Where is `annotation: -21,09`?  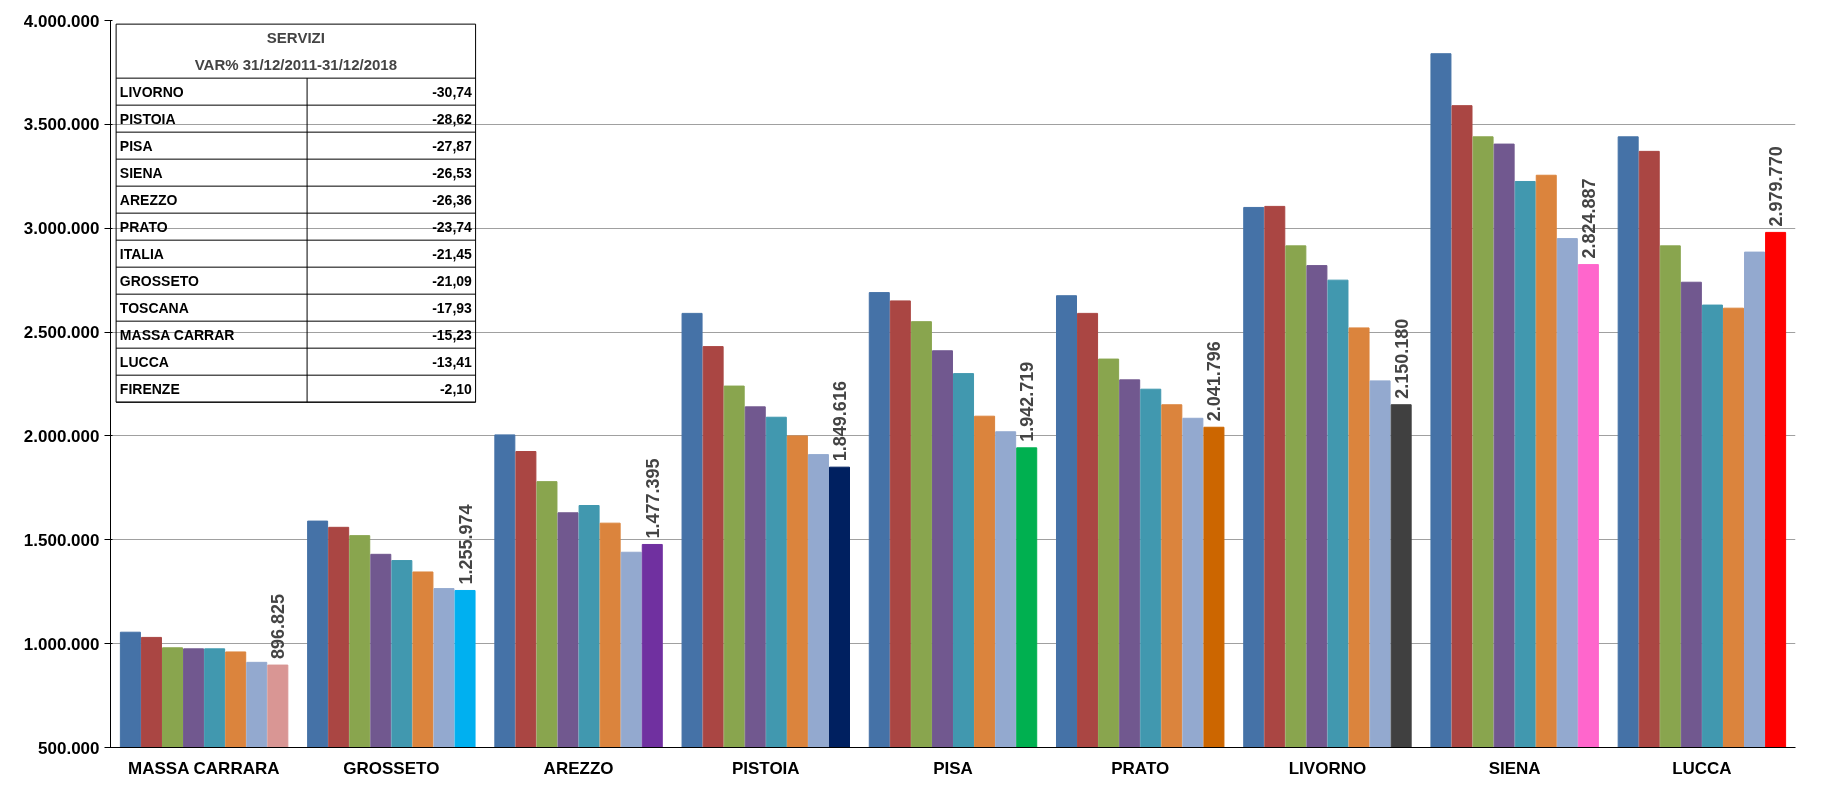
annotation: -21,09 is located at coordinates (452, 280).